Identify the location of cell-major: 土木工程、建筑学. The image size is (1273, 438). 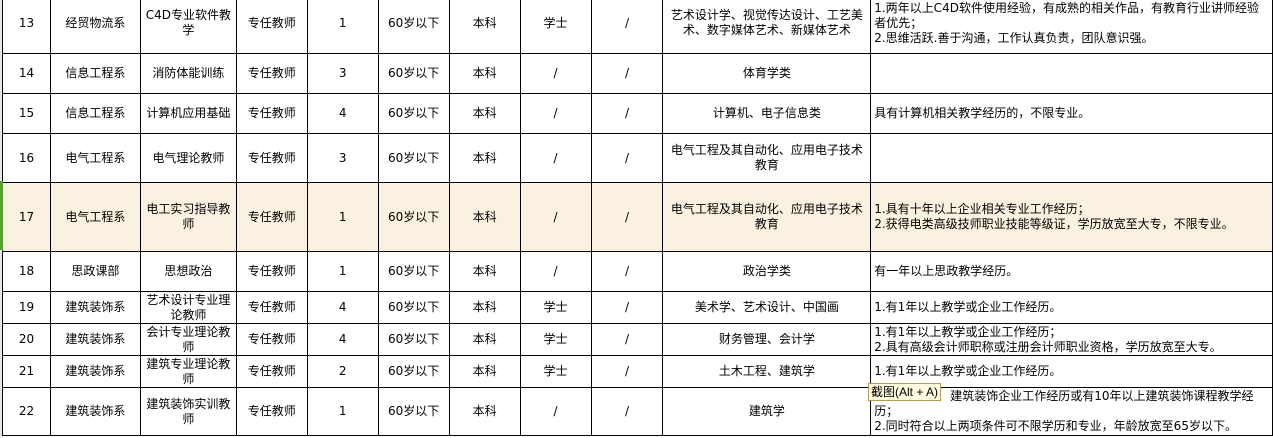
(767, 371).